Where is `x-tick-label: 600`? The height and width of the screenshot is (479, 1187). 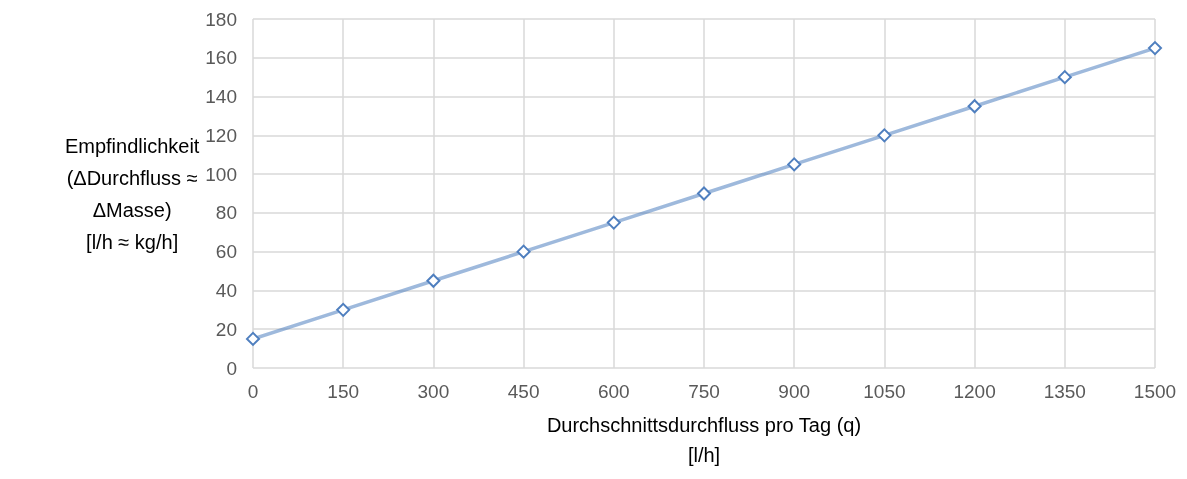
x-tick-label: 600 is located at coordinates (613, 391).